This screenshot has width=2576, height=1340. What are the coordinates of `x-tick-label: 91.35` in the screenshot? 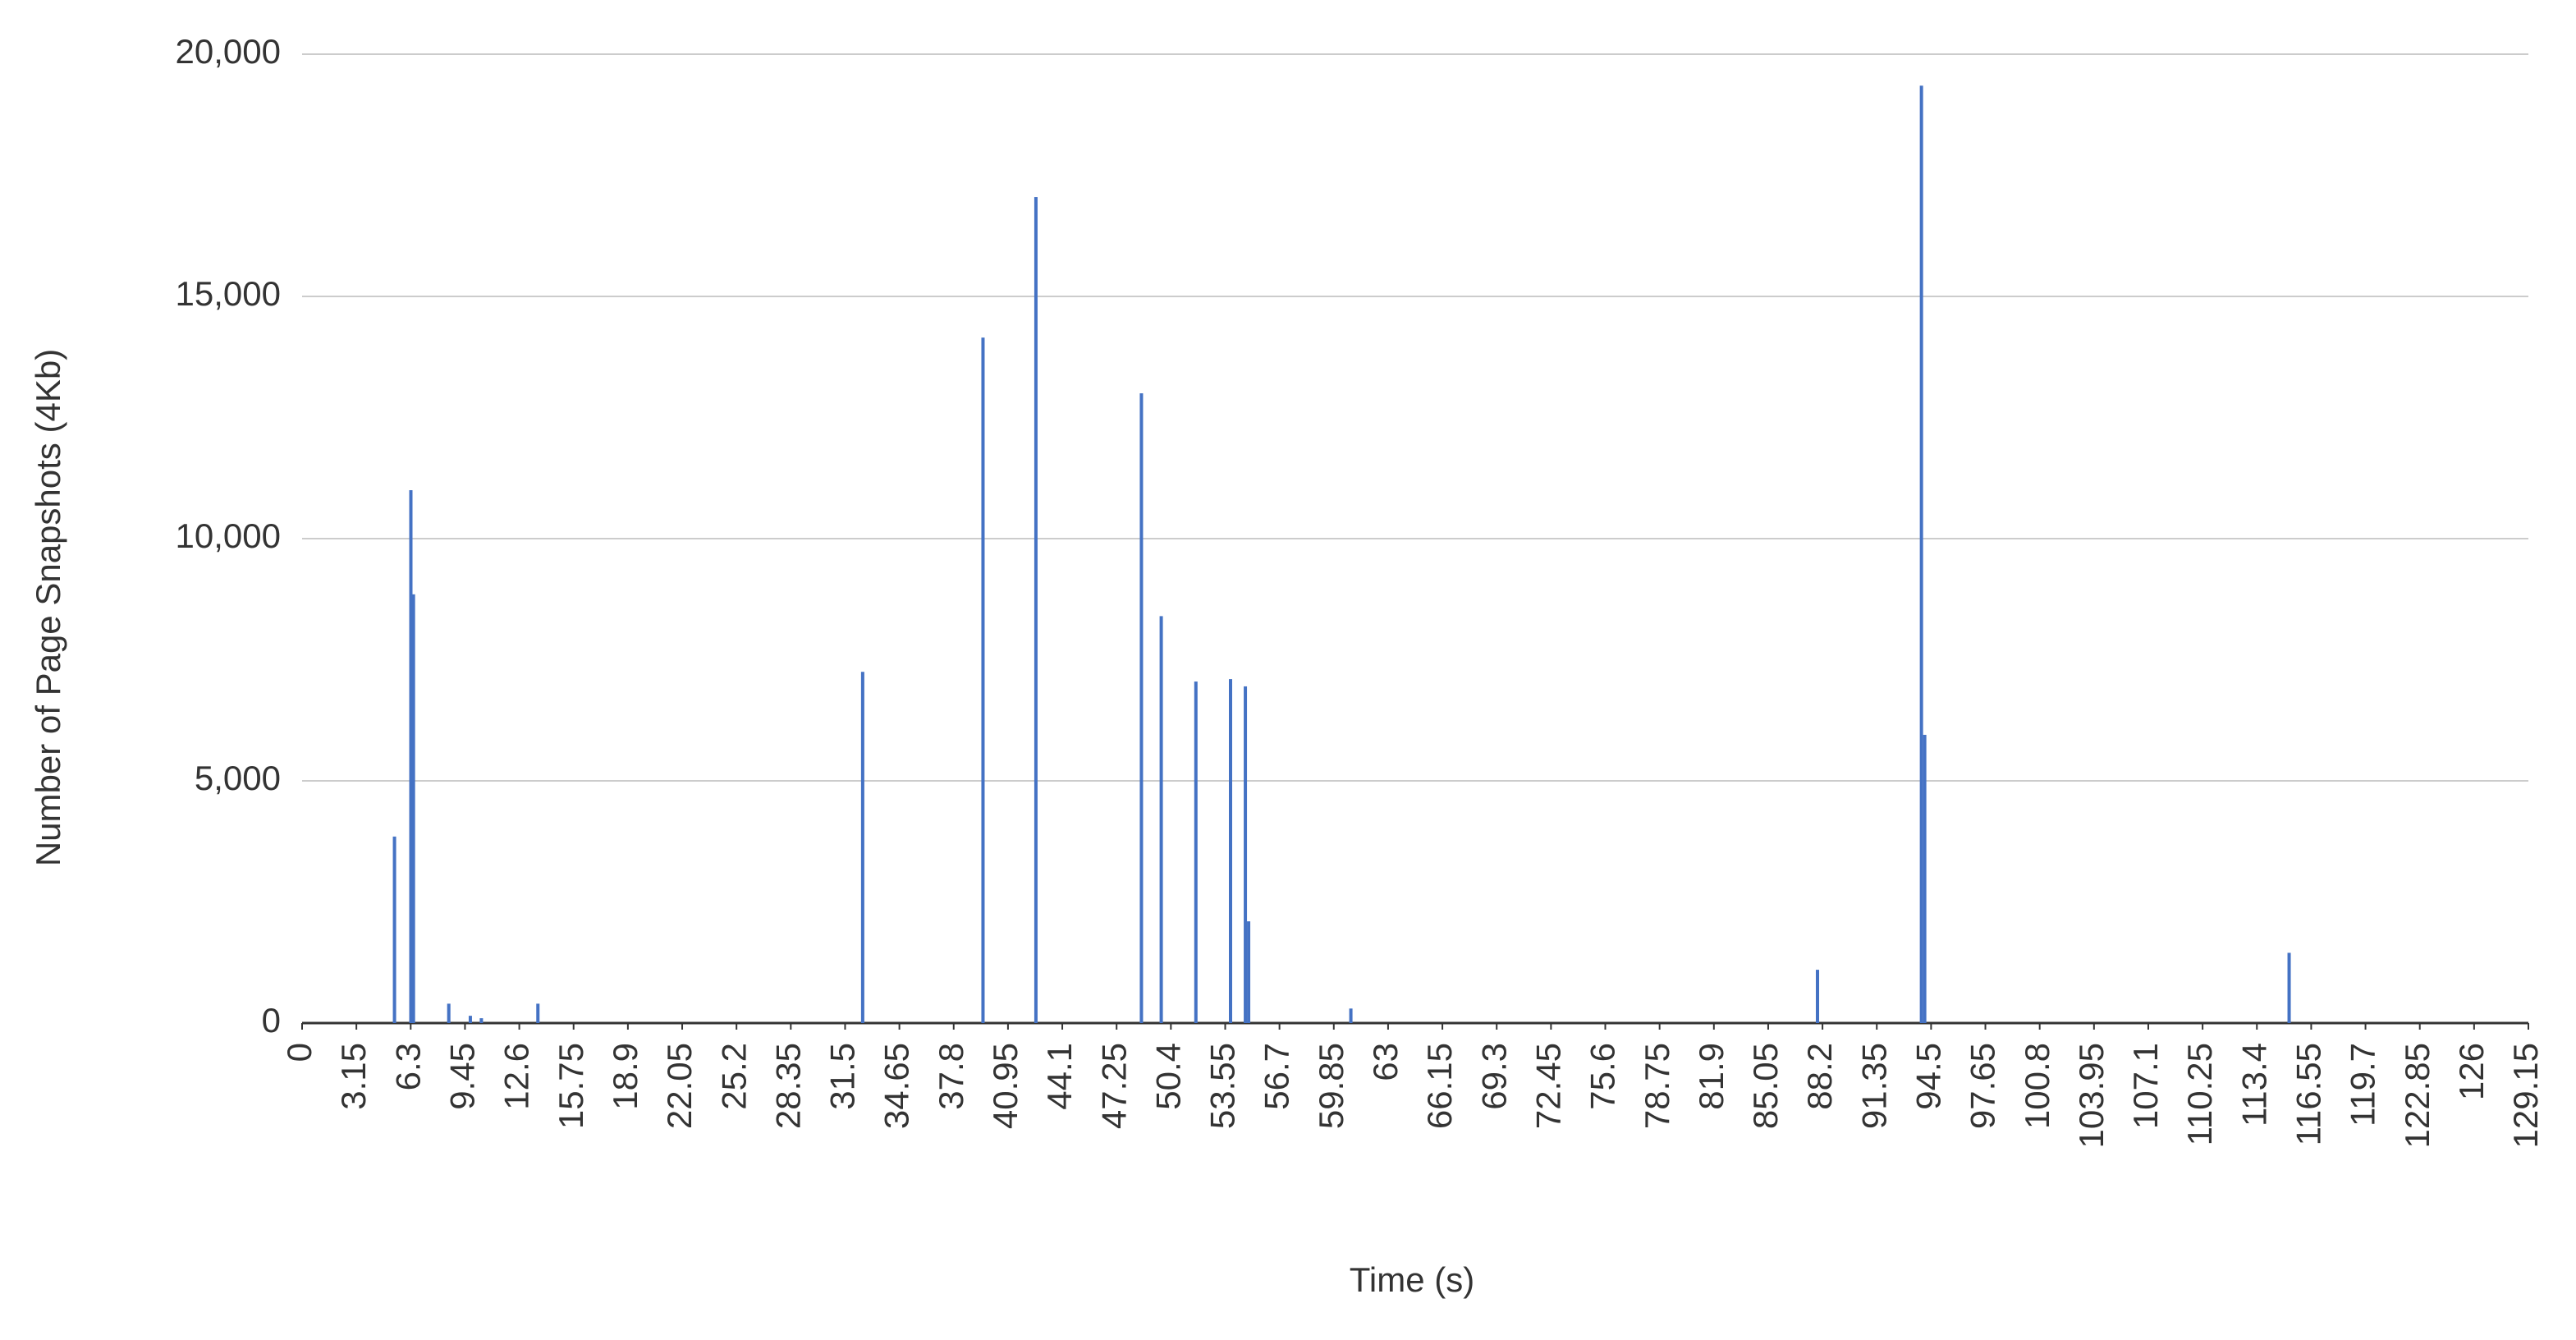 It's located at (1874, 1086).